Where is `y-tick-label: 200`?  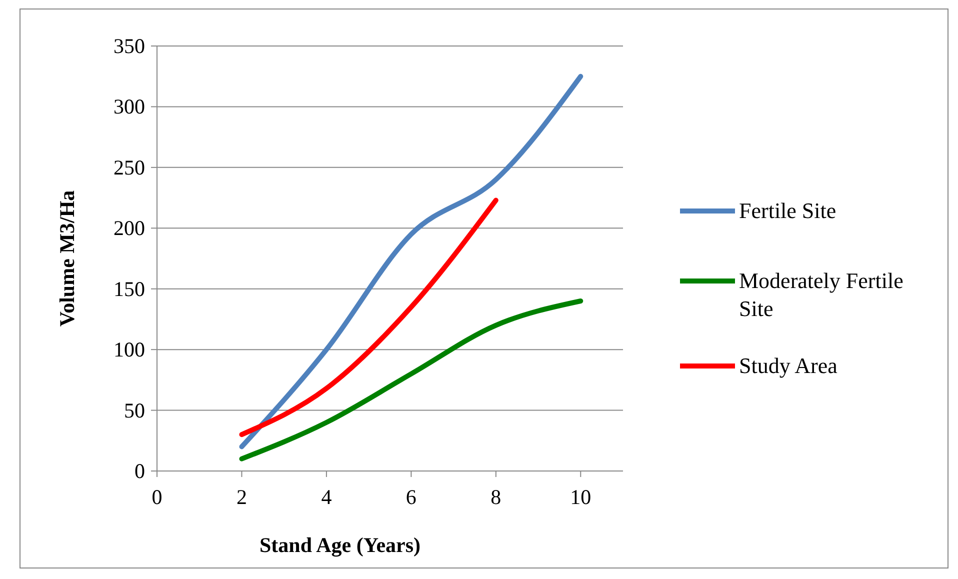 y-tick-label: 200 is located at coordinates (129, 228).